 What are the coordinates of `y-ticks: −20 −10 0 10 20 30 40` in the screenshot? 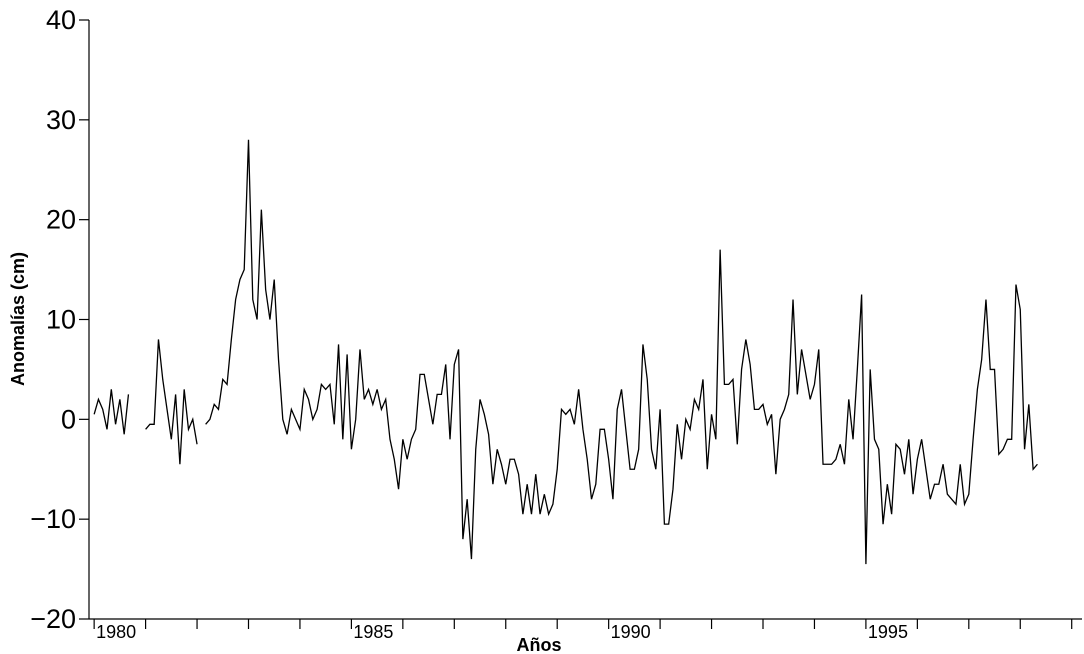 It's located at (59, 319).